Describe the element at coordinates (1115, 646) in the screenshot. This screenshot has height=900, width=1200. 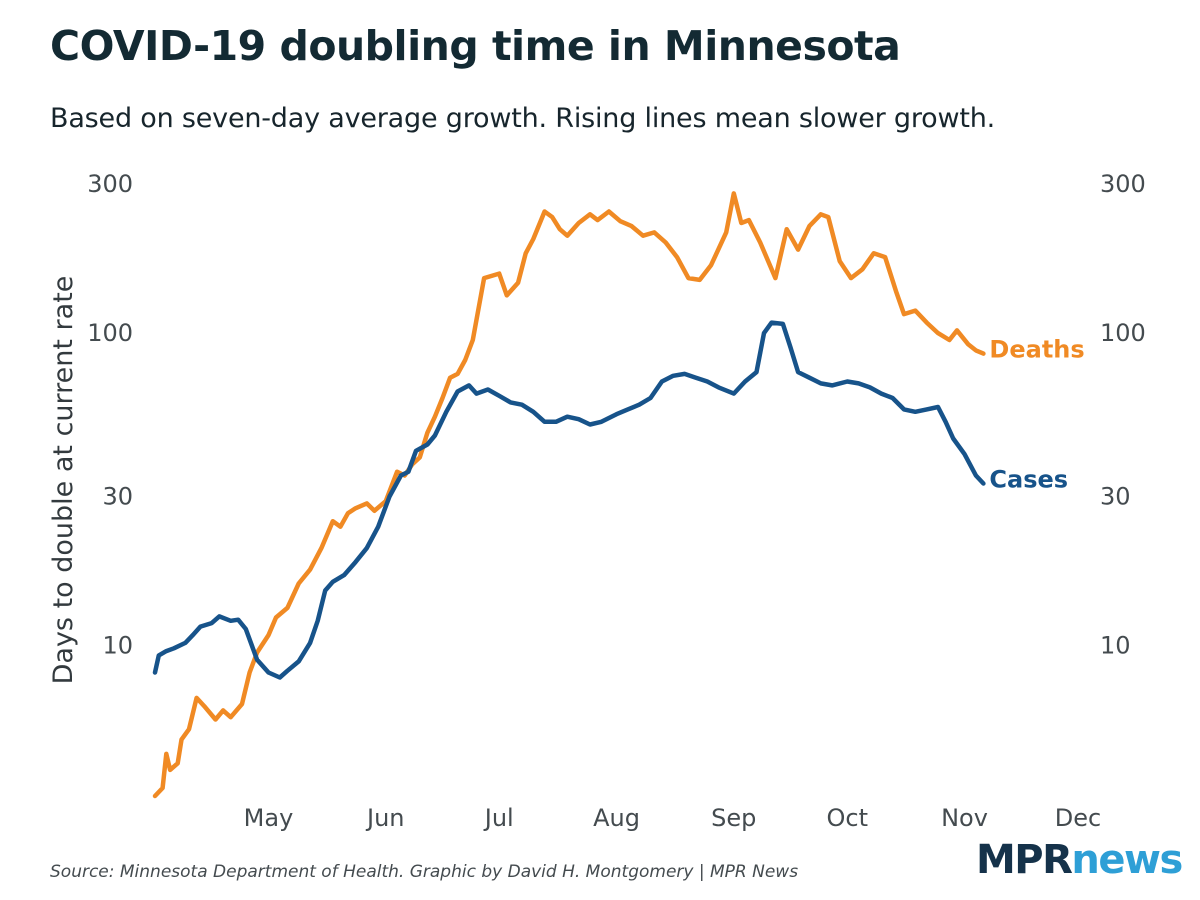
I see `y-tick-label-right-10: 10` at that location.